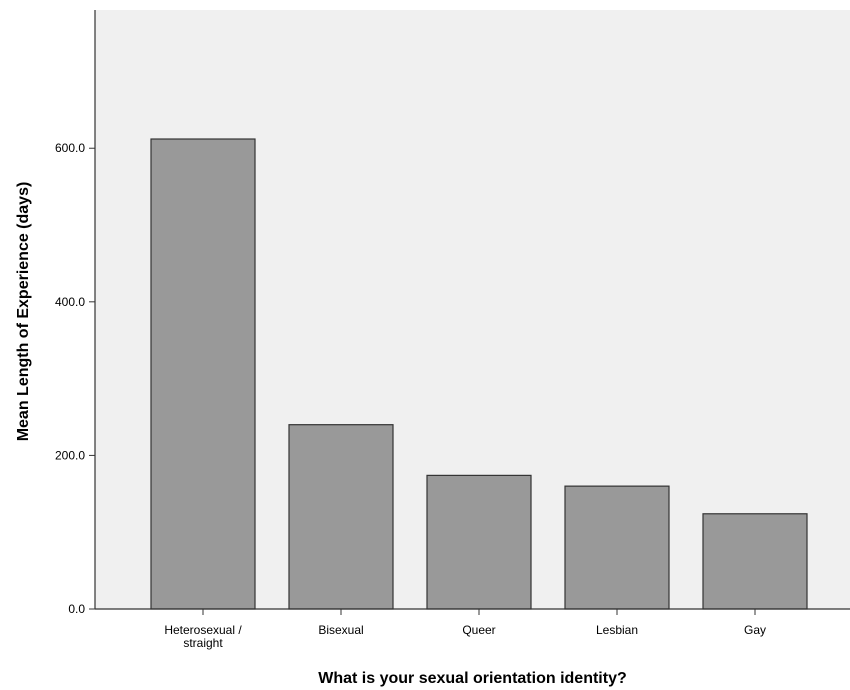  What do you see at coordinates (75, 378) in the screenshot?
I see `y-ticks-group: 0.0 200.0 400.0 600.0` at bounding box center [75, 378].